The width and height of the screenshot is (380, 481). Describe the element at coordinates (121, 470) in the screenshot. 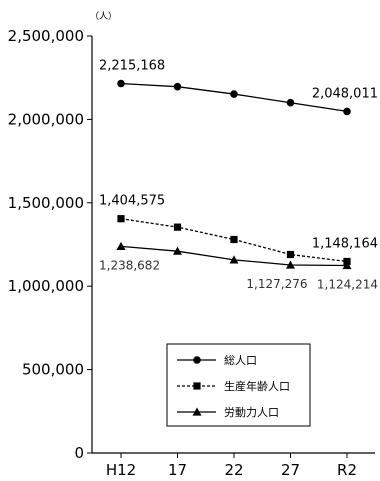

I see `x-tick-label: H12` at that location.